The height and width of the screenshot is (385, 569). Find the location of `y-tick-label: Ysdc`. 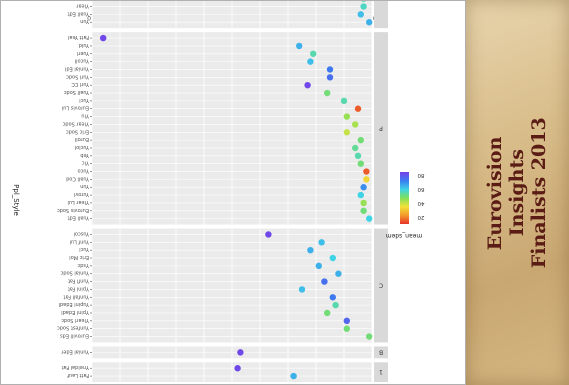

y-tick-label: Ysdc is located at coordinates (83, 265).